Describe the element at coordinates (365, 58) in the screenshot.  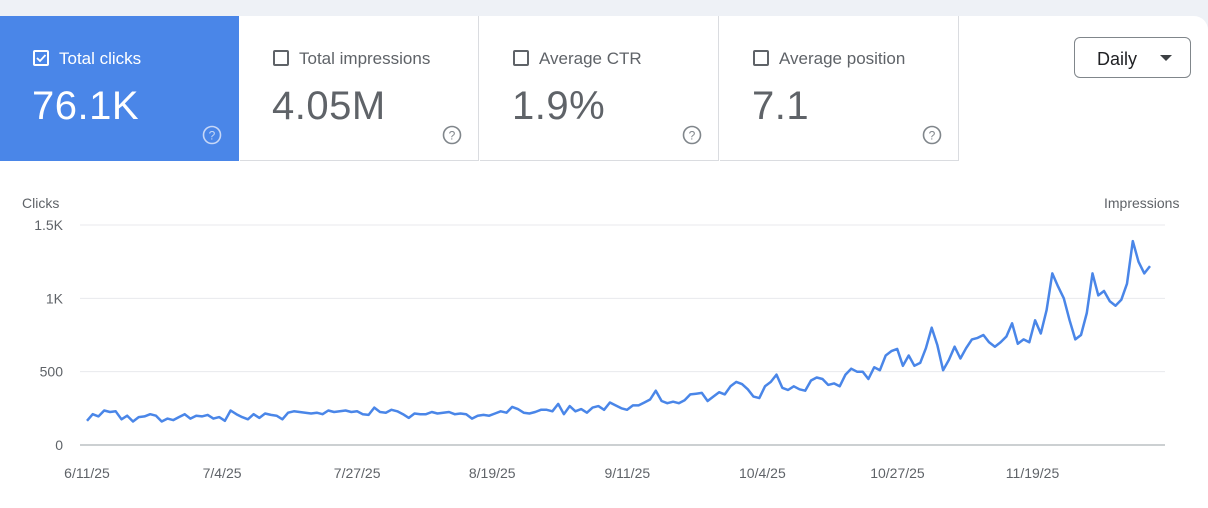
I see `metric-label: Total impressions` at that location.